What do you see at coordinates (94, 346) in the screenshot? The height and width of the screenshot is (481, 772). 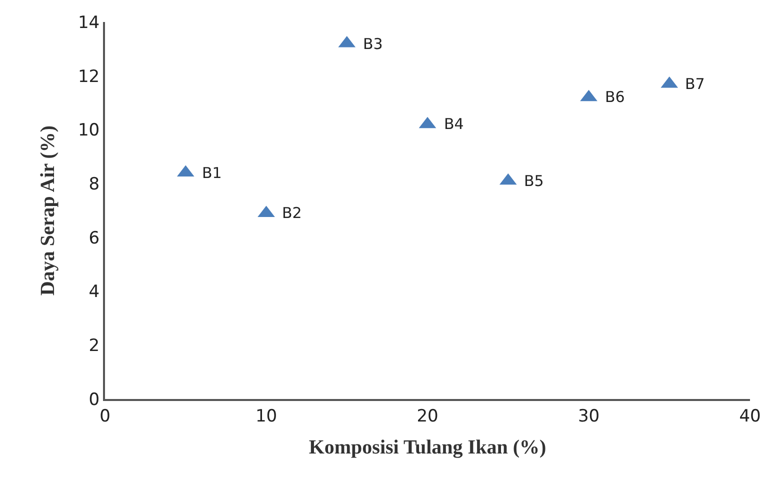 I see `y-tick-label: 2` at bounding box center [94, 346].